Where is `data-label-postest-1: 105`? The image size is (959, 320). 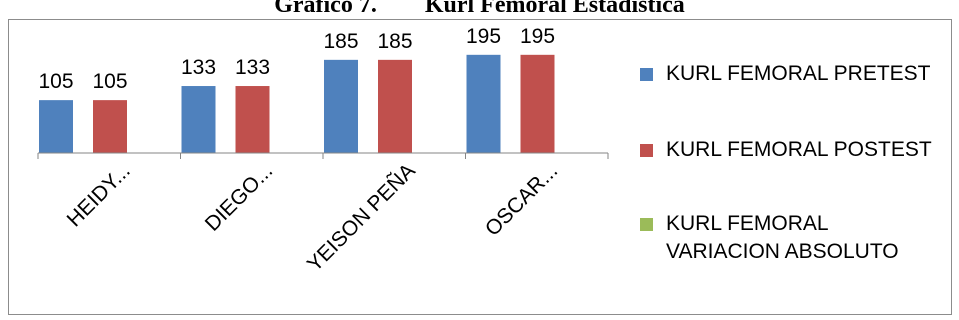 data-label-postest-1: 105 is located at coordinates (109, 81).